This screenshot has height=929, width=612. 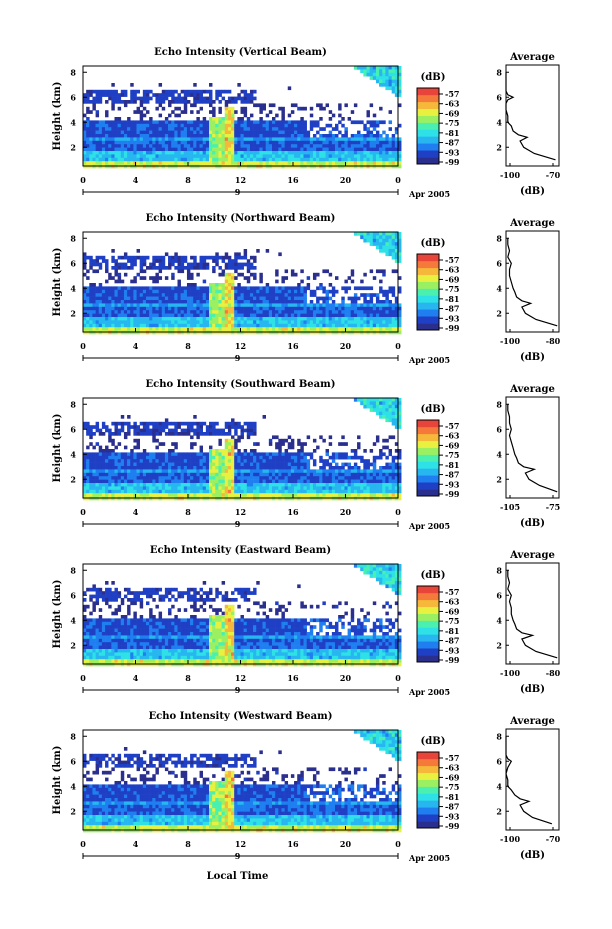 What do you see at coordinates (532, 191) in the screenshot?
I see `average-x-label: (dB)` at bounding box center [532, 191].